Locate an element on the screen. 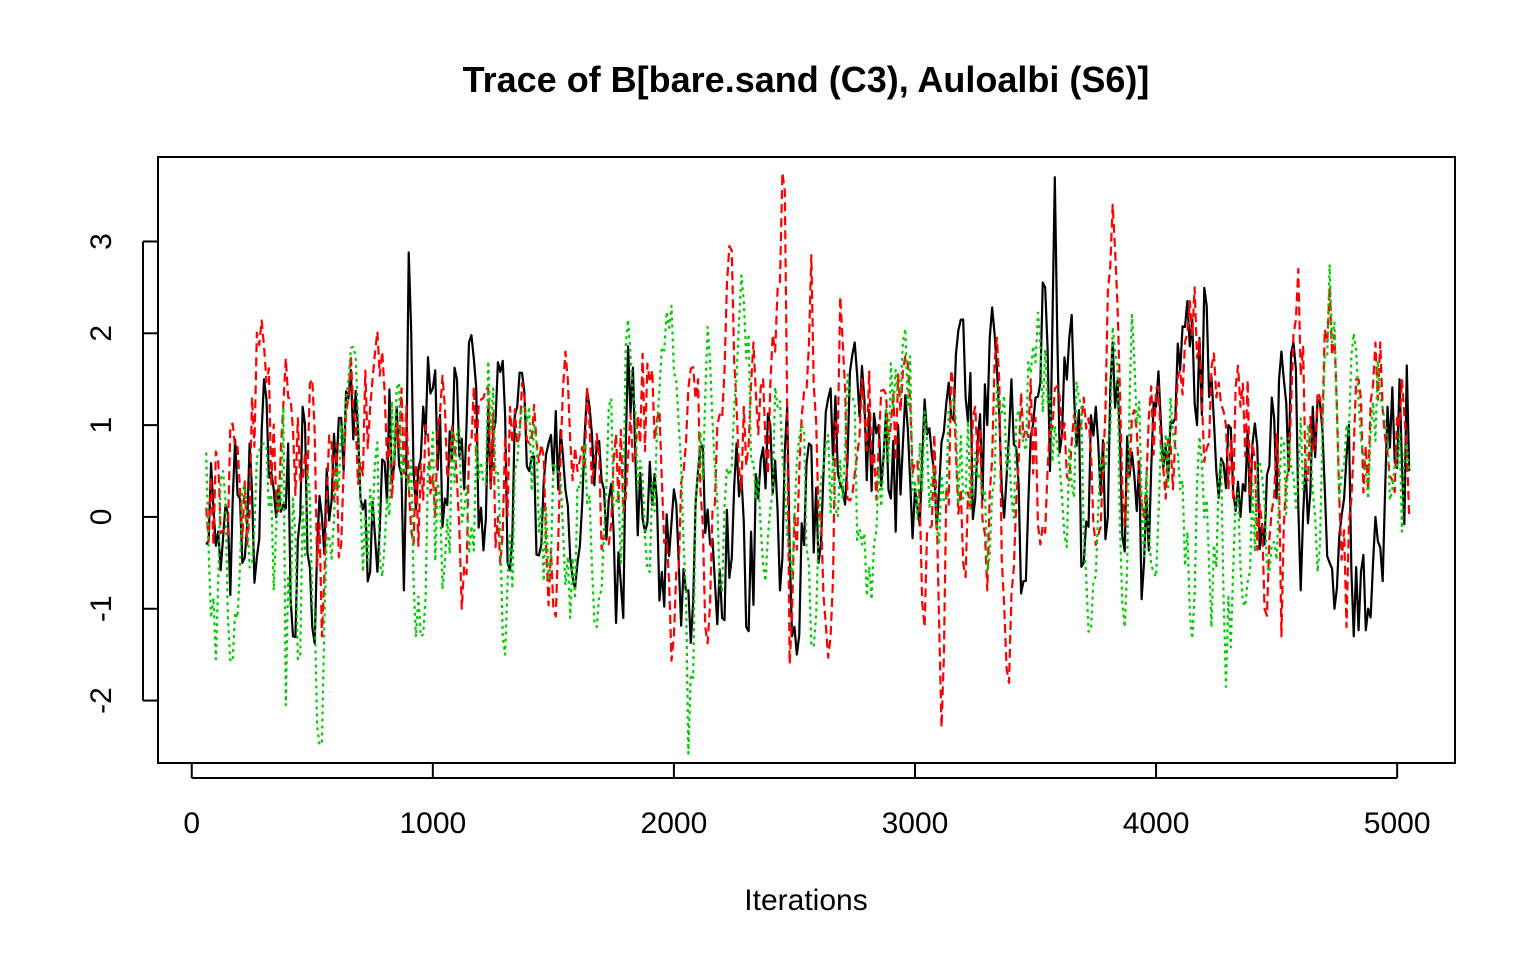  y-tick-label: 3 is located at coordinates (101, 241).